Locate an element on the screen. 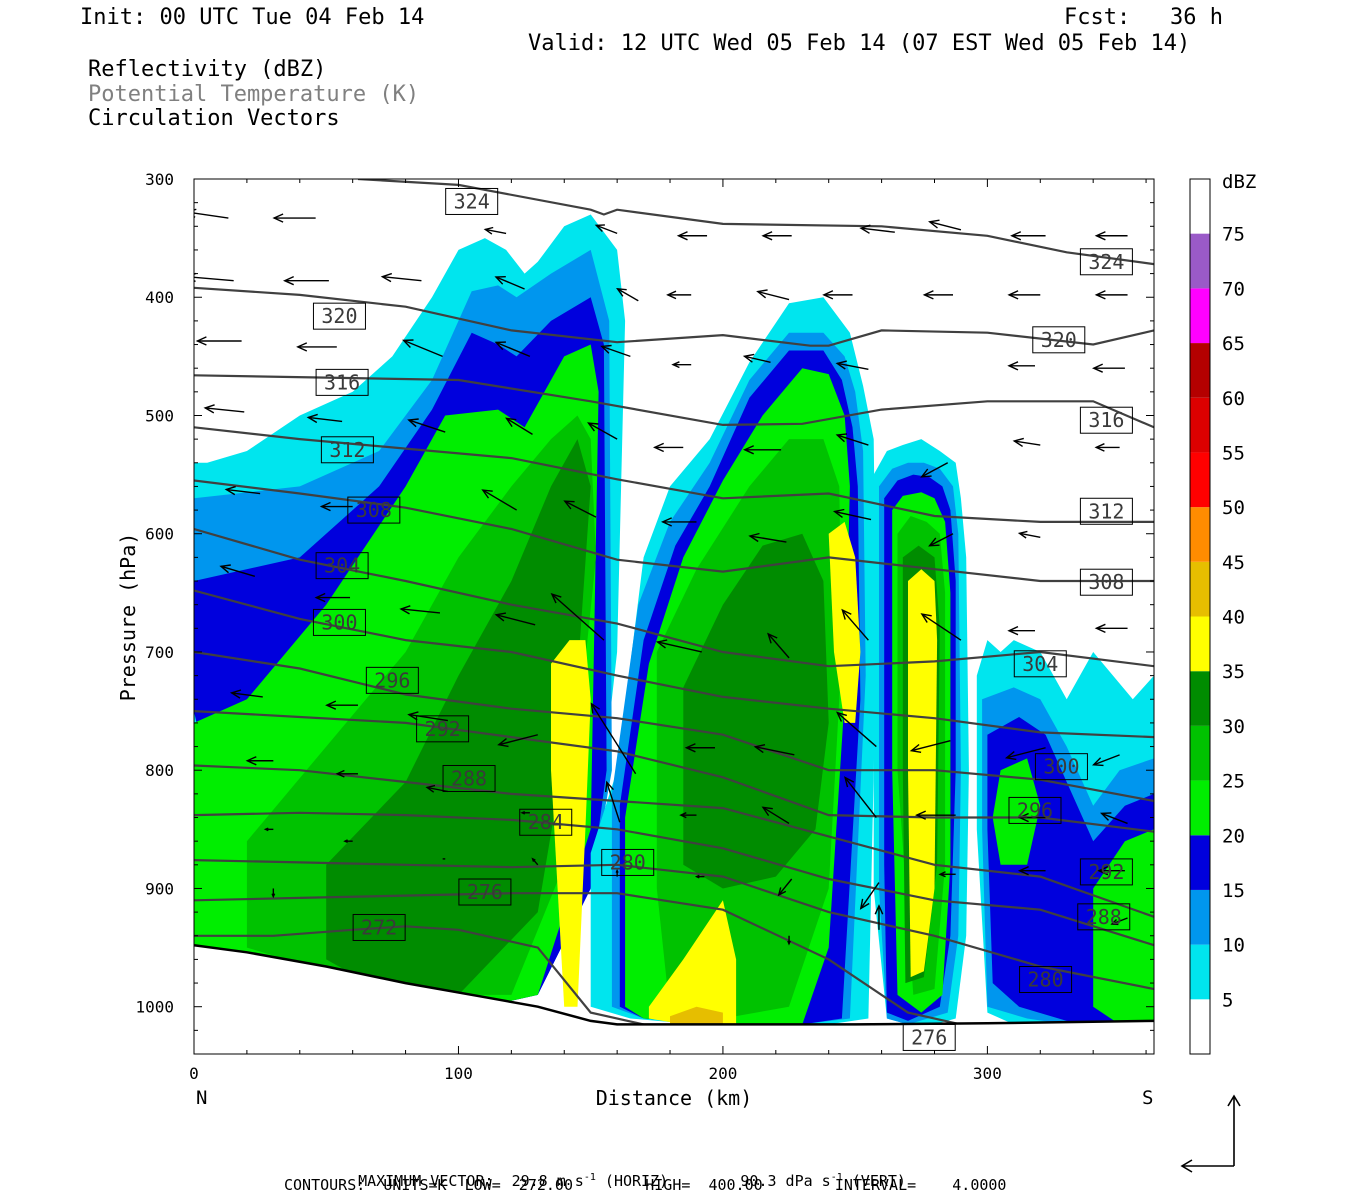 This screenshot has width=1350, height=1200. contour-label: 272 is located at coordinates (379, 927).